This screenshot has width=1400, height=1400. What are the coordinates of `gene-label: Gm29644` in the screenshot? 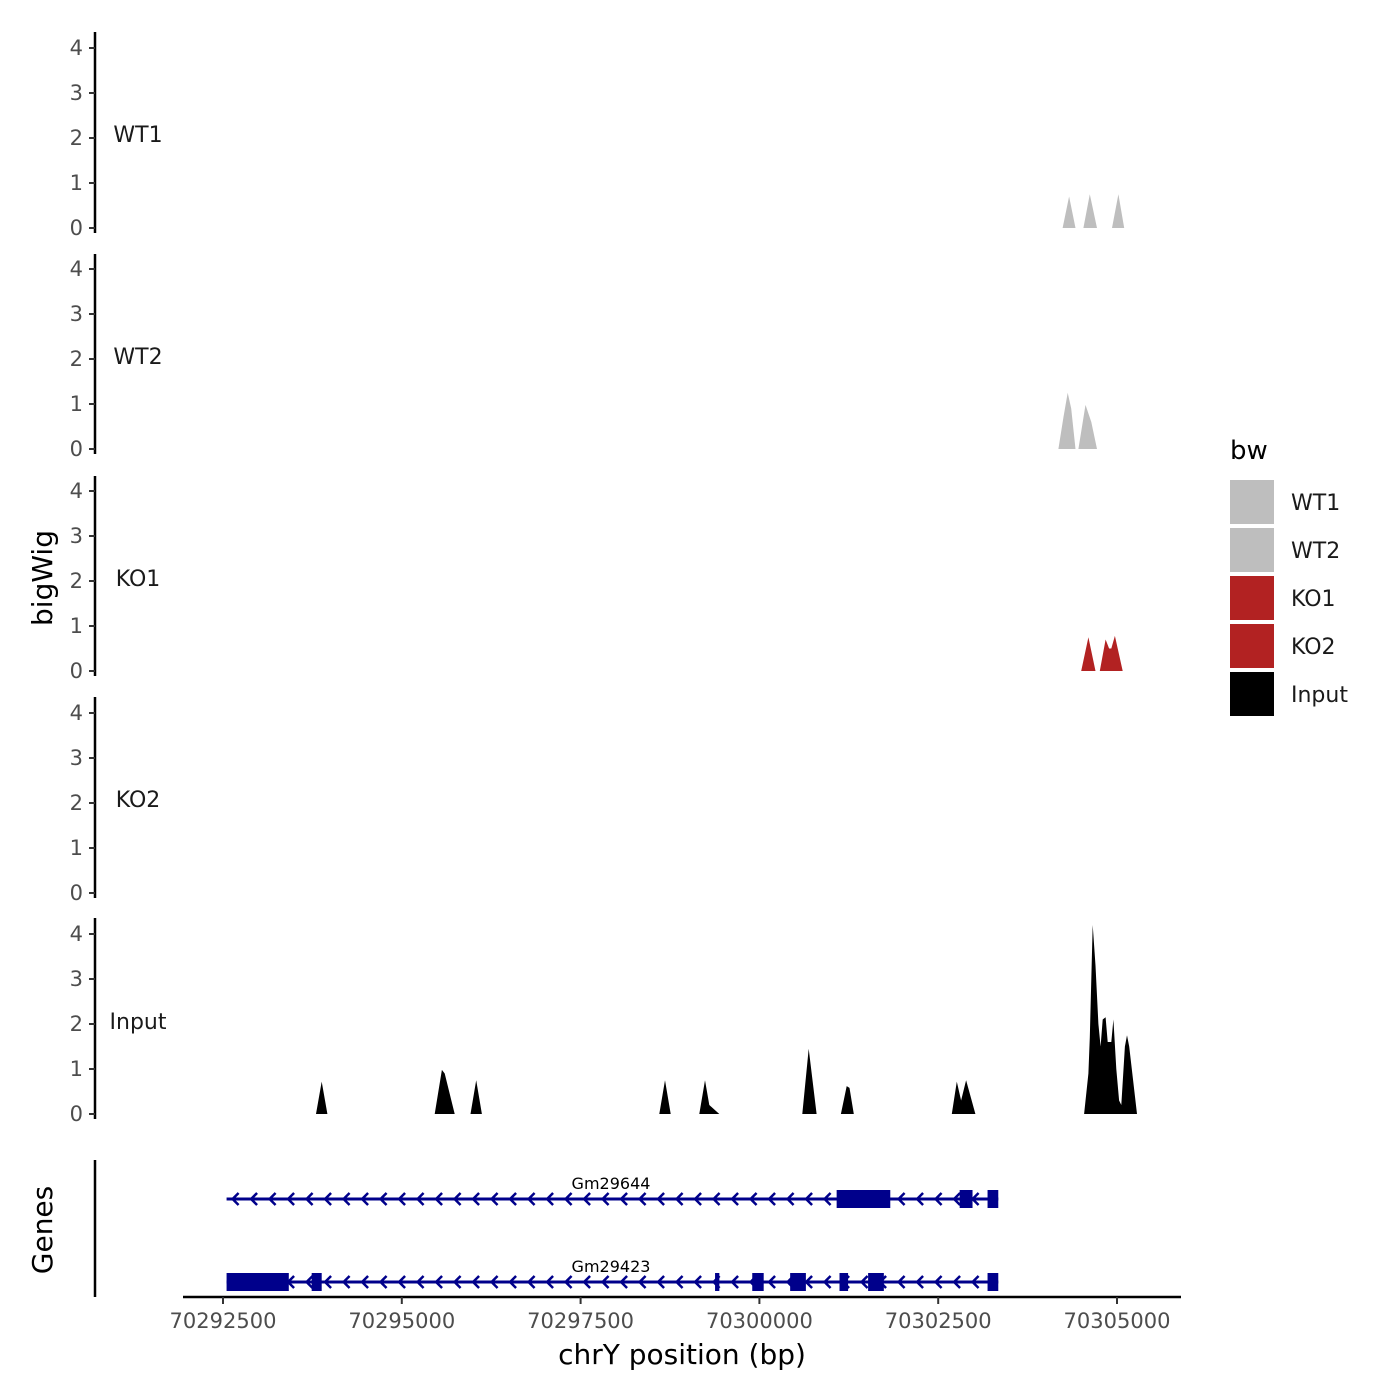 It's located at (611, 1183).